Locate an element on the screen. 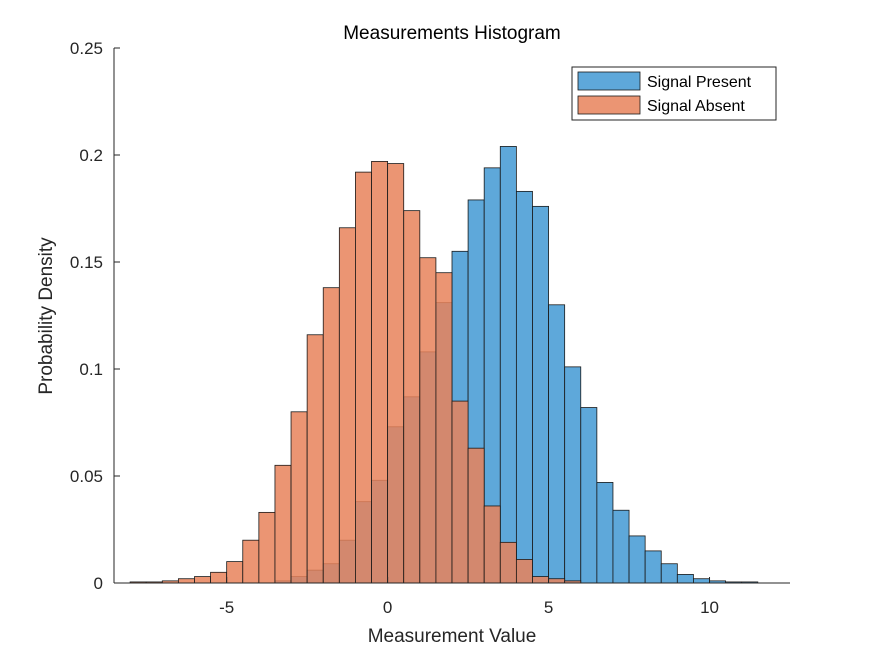  y-tick-label: 0.1 is located at coordinates (91, 369).